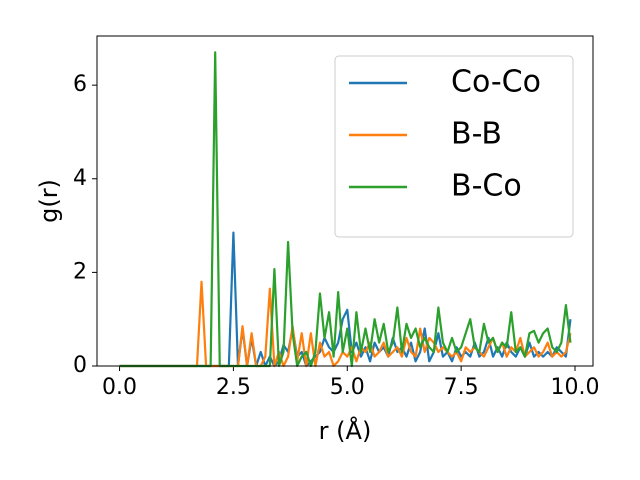 The width and height of the screenshot is (640, 480). I want to click on x-tick-label: 10.0, so click(575, 387).